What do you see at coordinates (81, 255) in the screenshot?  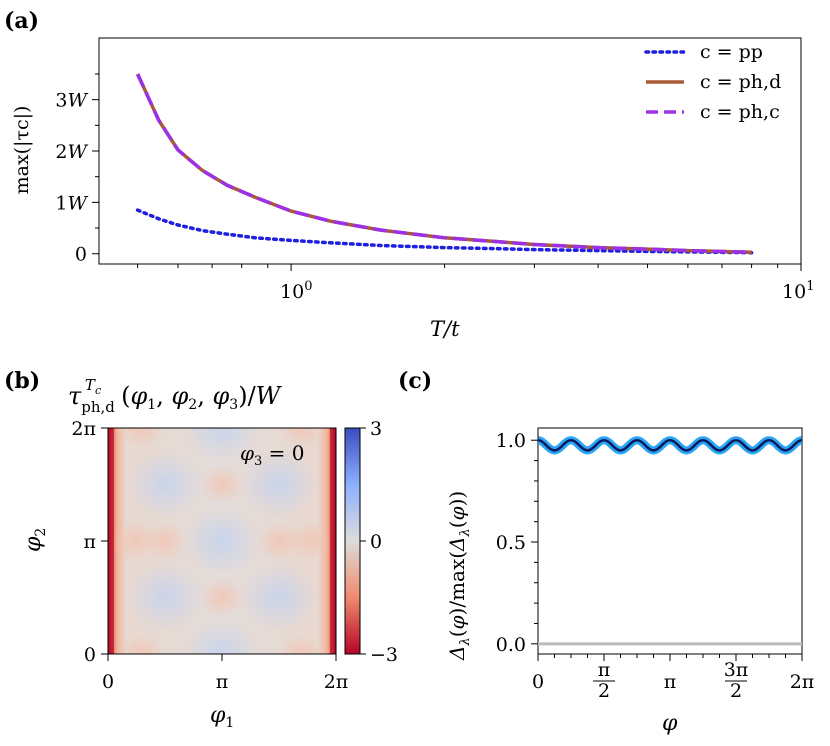 I see `y-tick-label-0: 0` at bounding box center [81, 255].